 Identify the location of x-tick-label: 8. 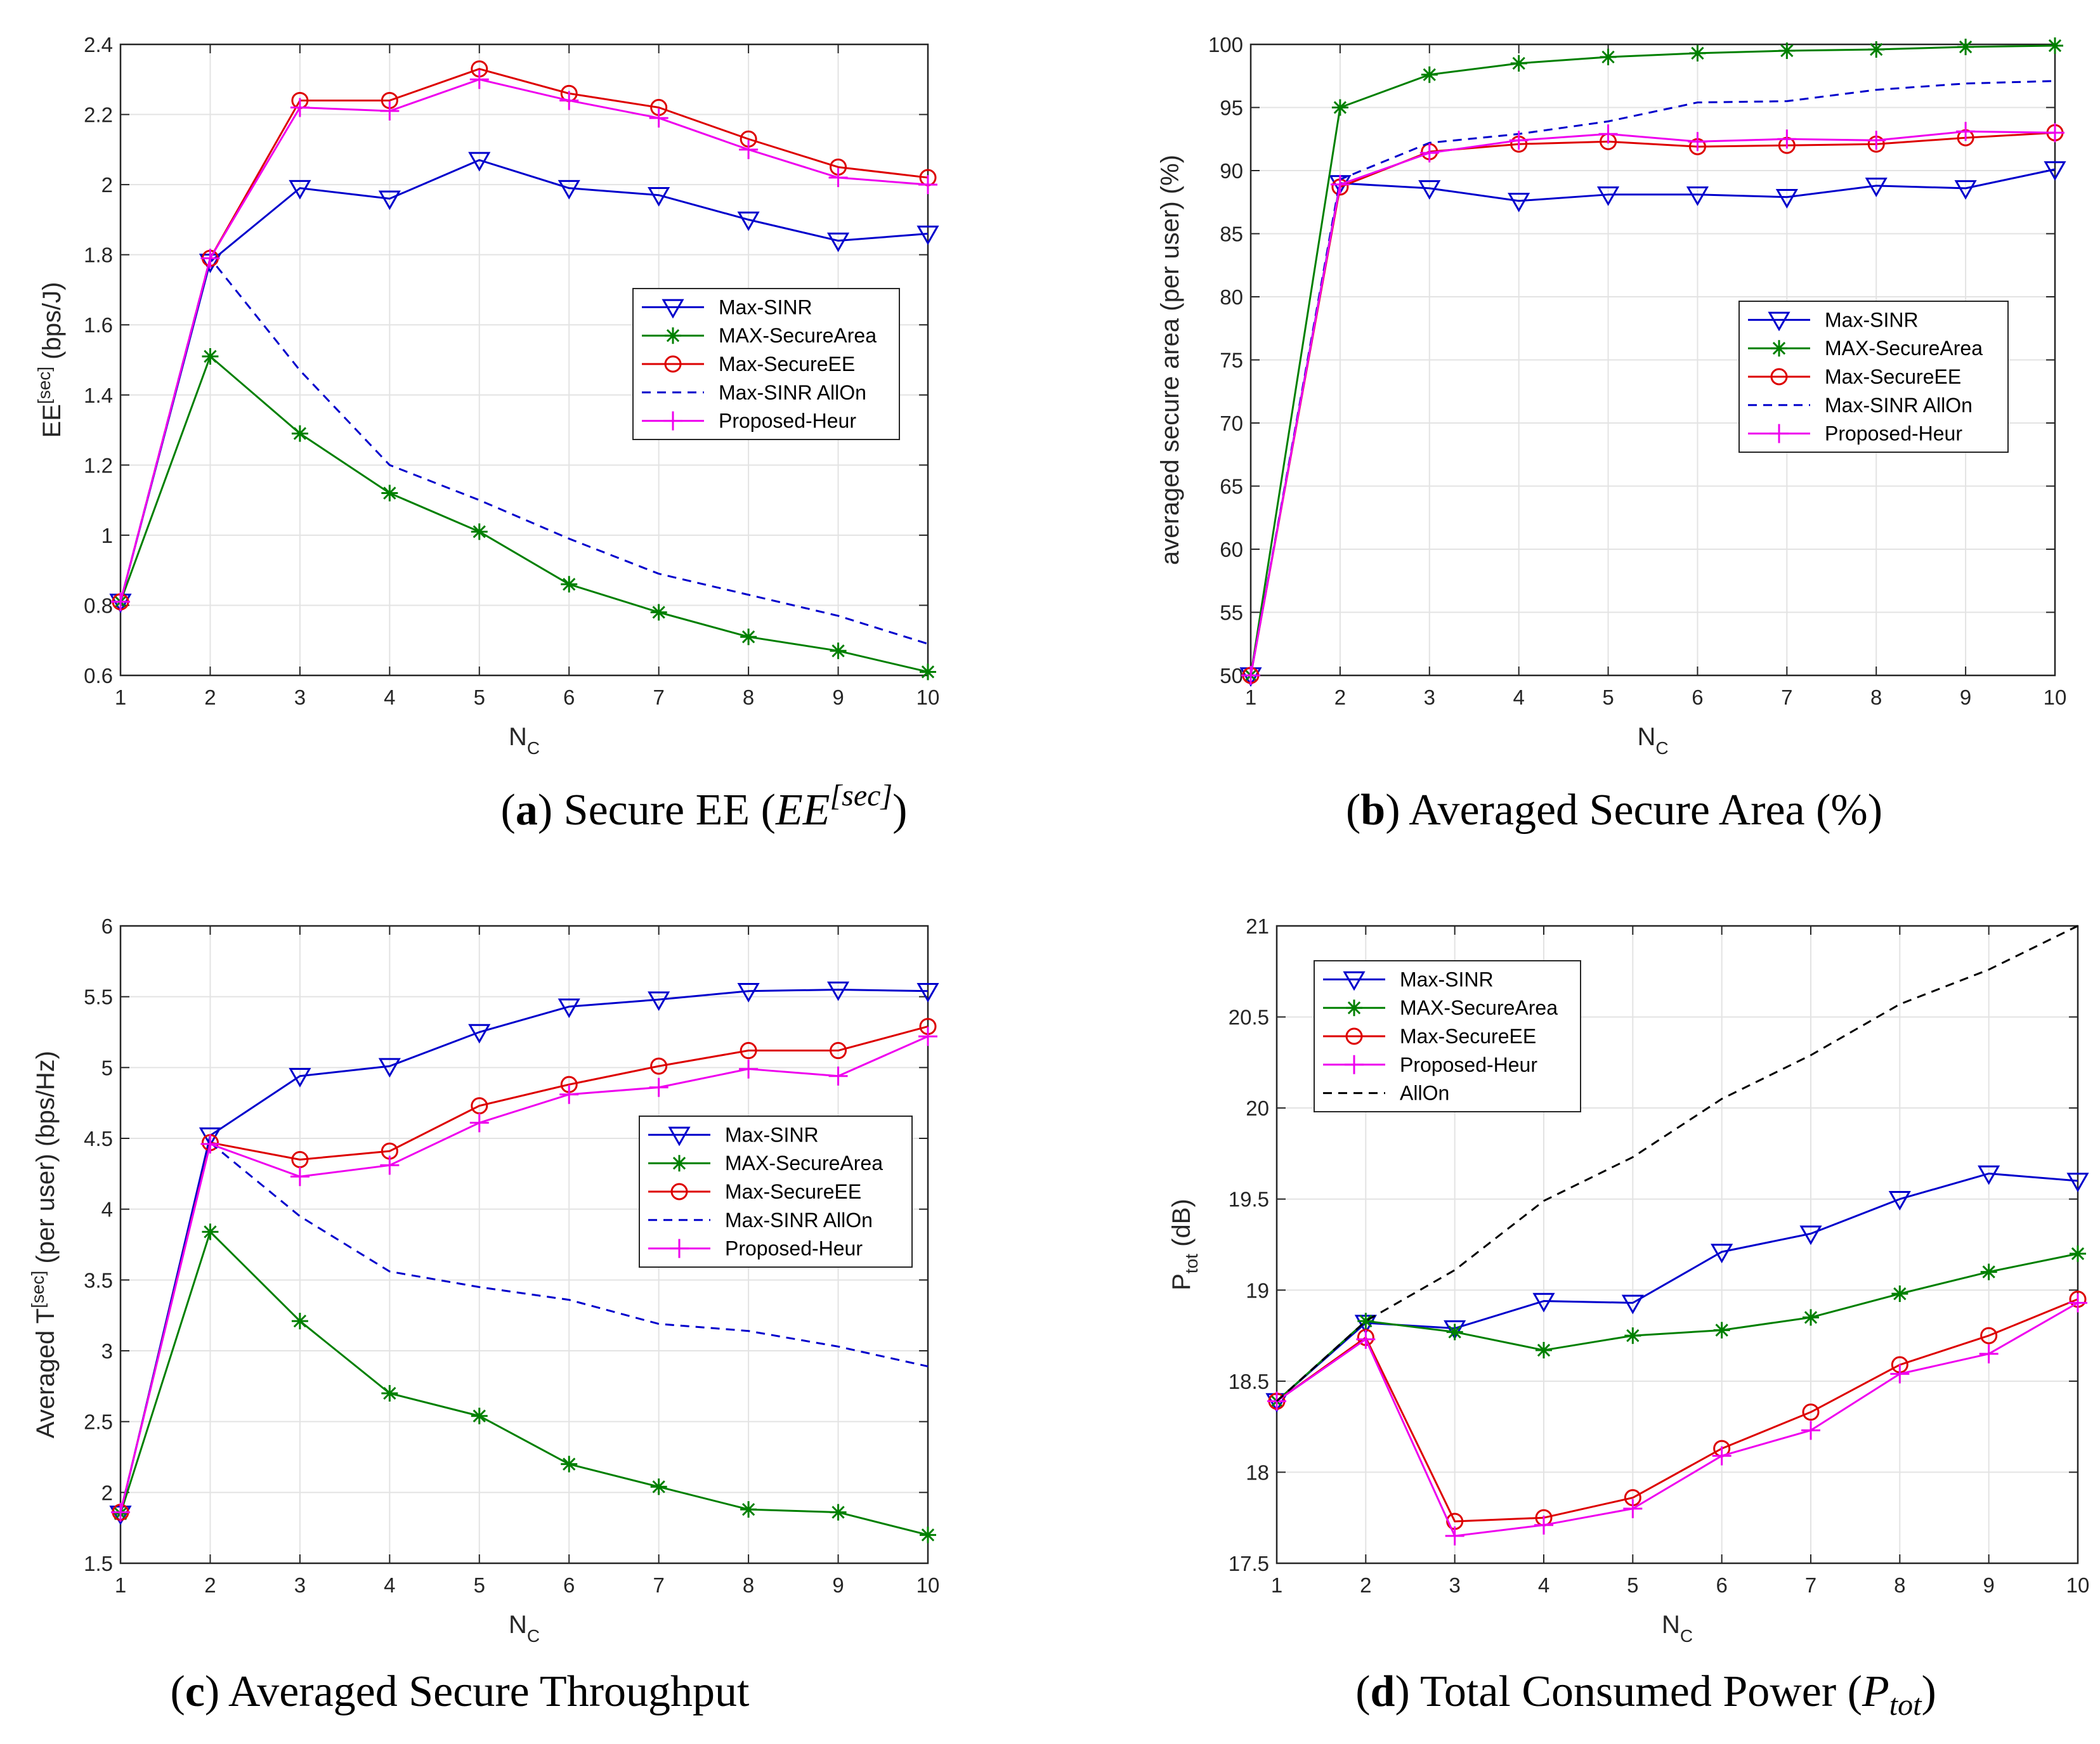
(1876, 697).